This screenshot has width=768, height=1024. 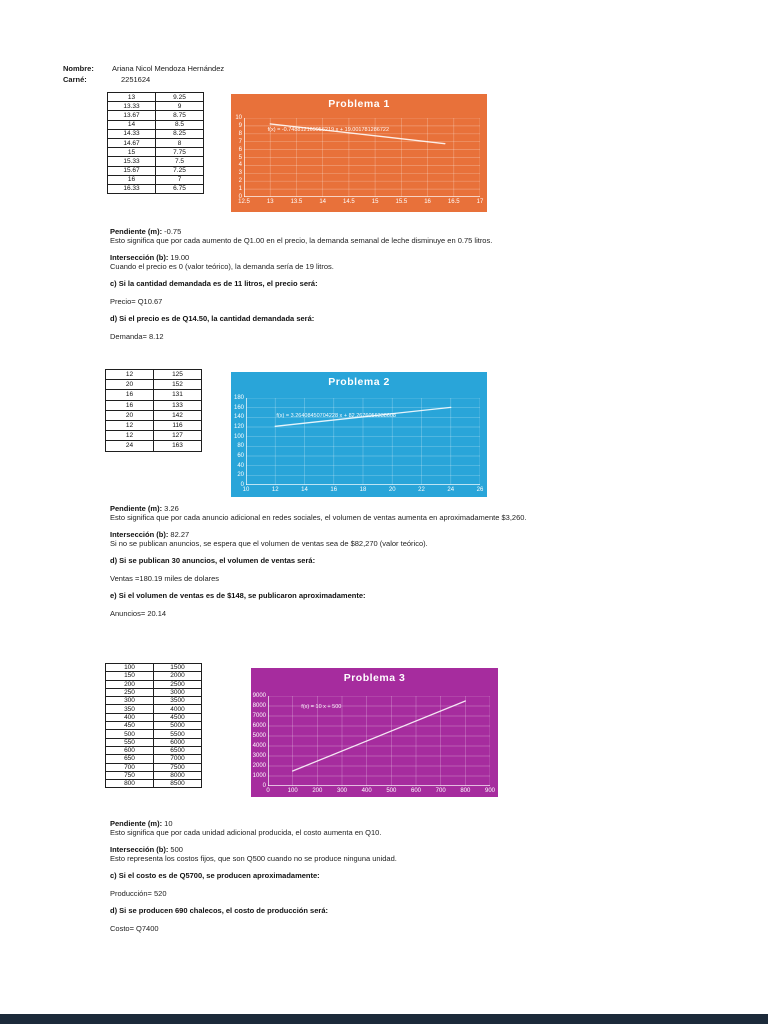 I want to click on table-cell: 700, so click(x=129, y=767).